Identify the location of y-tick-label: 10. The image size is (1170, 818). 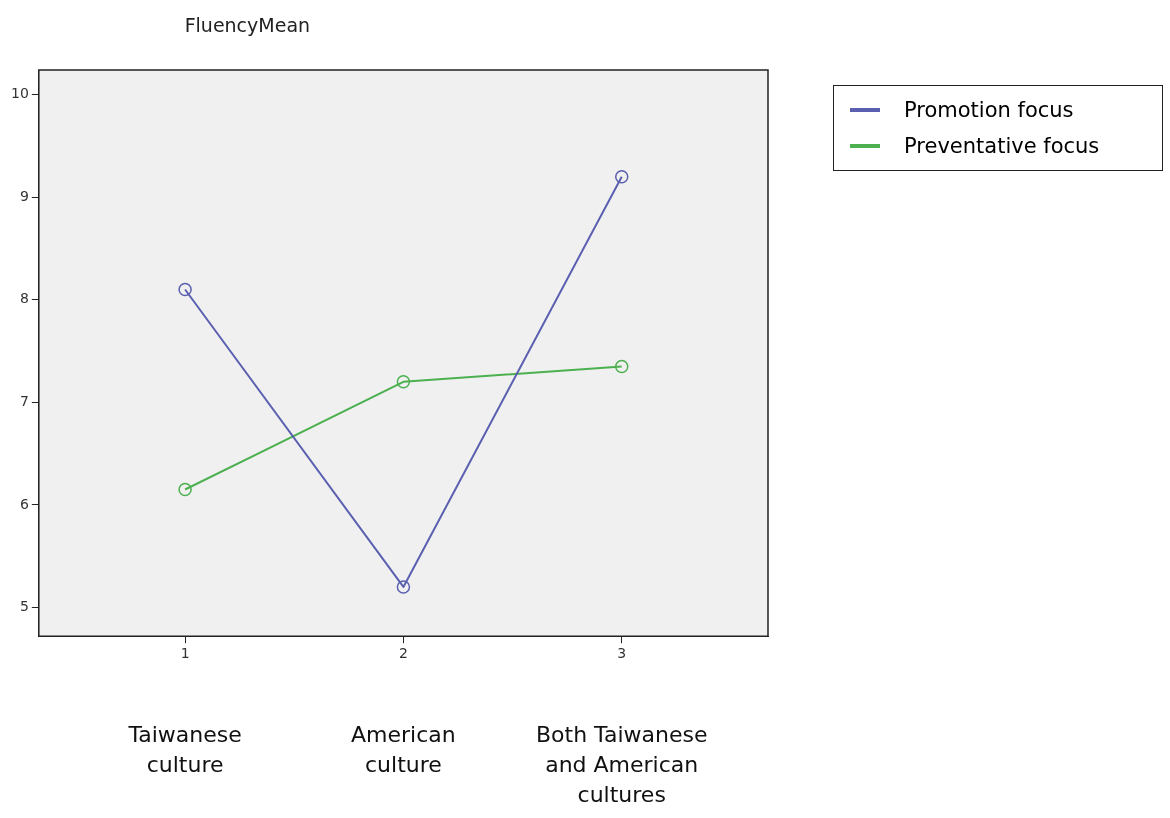
(19, 93).